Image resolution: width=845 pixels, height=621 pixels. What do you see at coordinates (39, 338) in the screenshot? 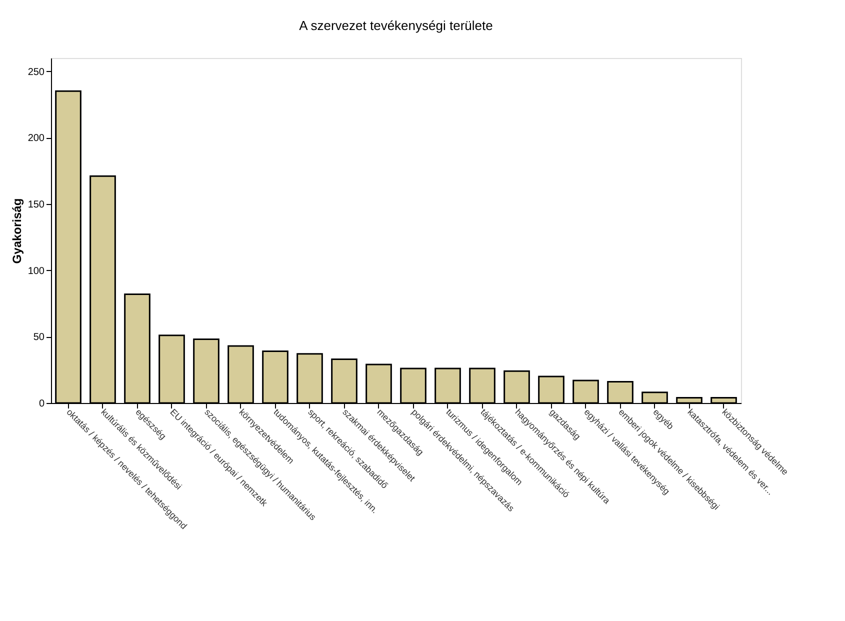
I see `y-tick-label: 50` at bounding box center [39, 338].